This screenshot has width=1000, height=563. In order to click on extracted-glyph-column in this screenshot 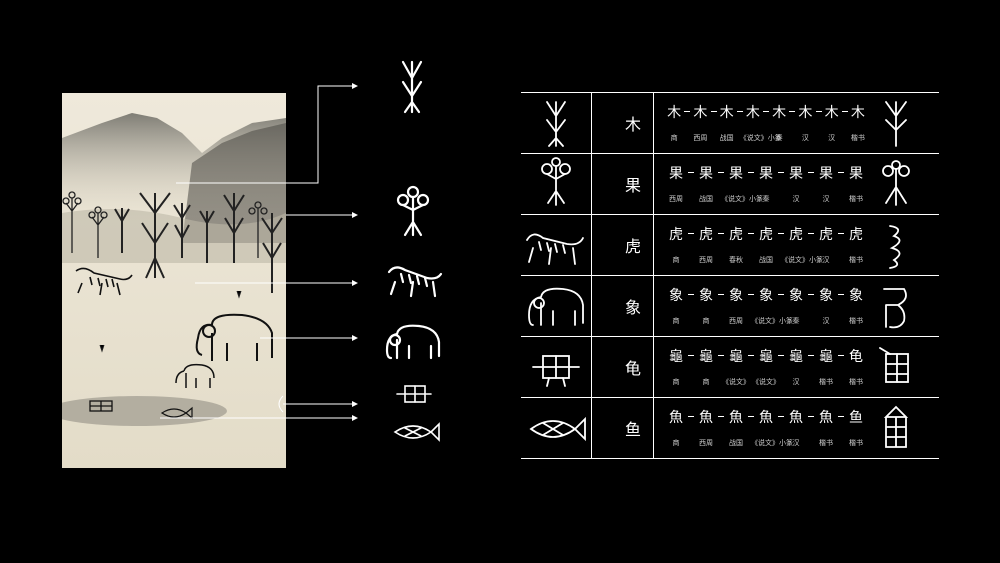, I will do `click(414, 251)`.